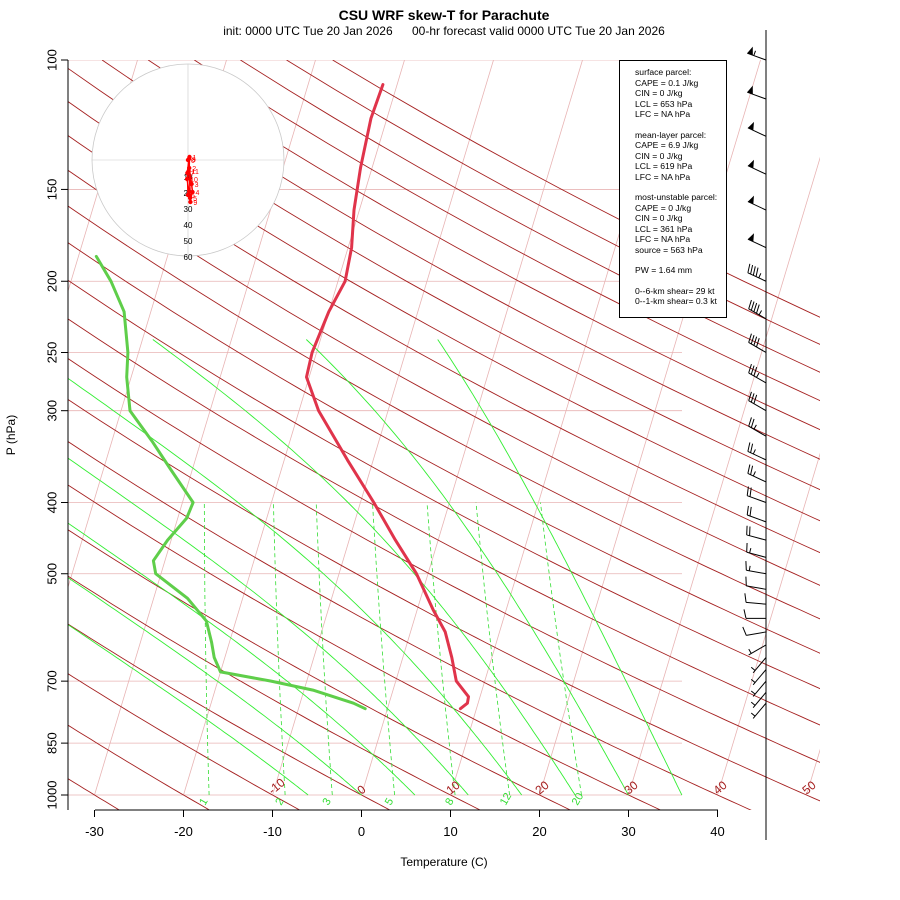  Describe the element at coordinates (188, 241) in the screenshot. I see `hodograph-ring-label: 50` at that location.